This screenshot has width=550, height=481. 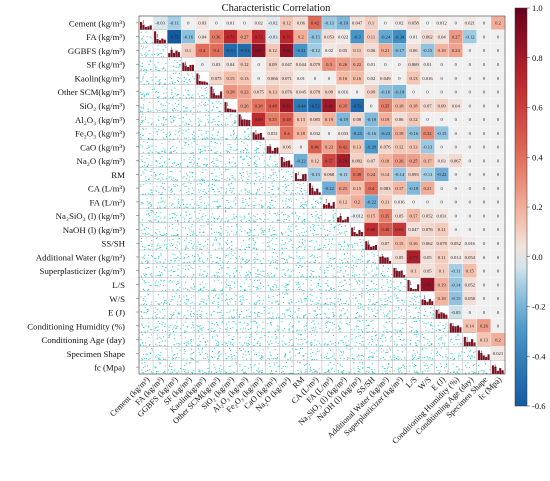 What do you see at coordinates (315, 312) in the screenshot?
I see `scatter-cell` at bounding box center [315, 312].